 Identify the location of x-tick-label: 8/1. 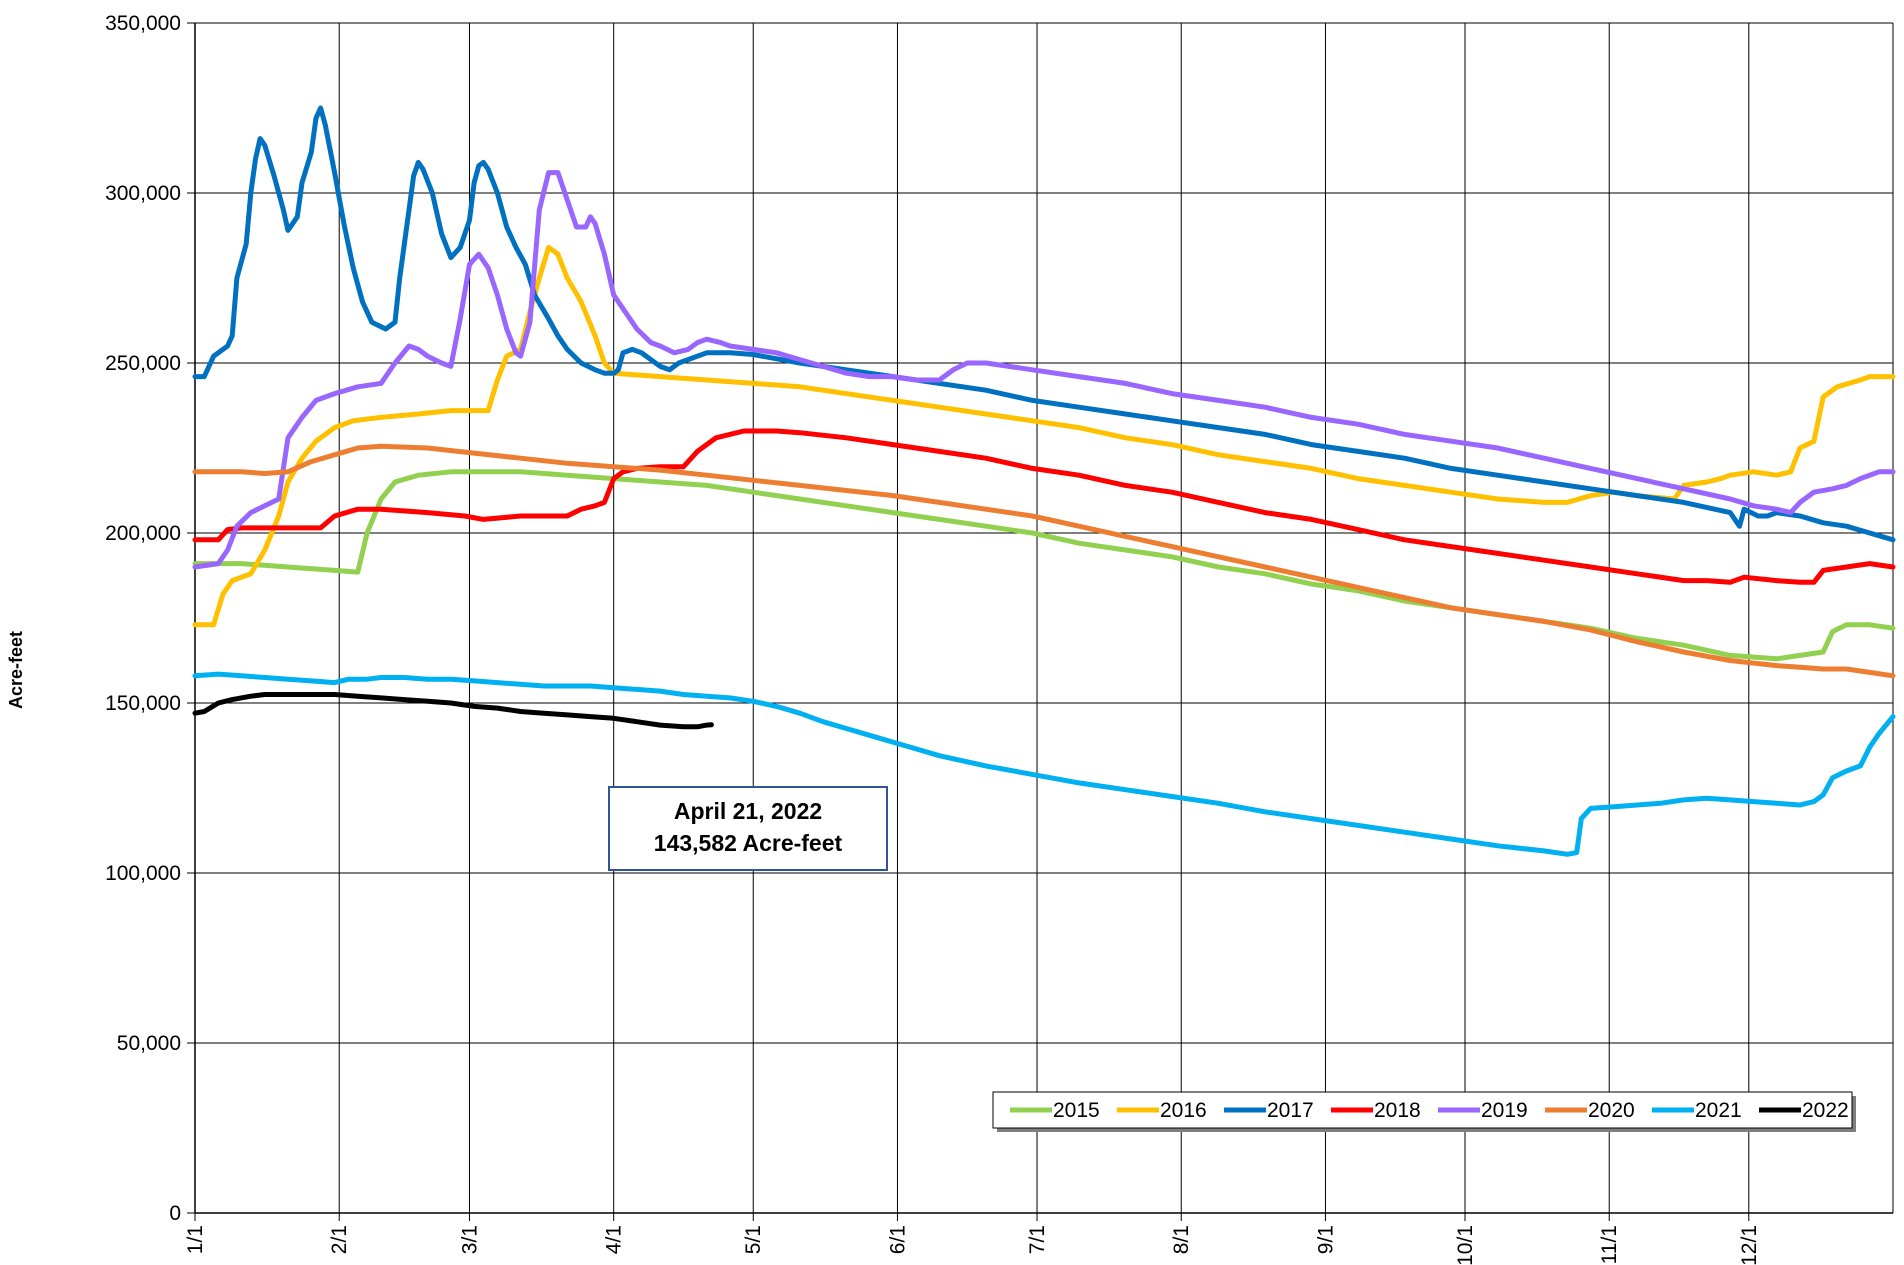
(1181, 1239).